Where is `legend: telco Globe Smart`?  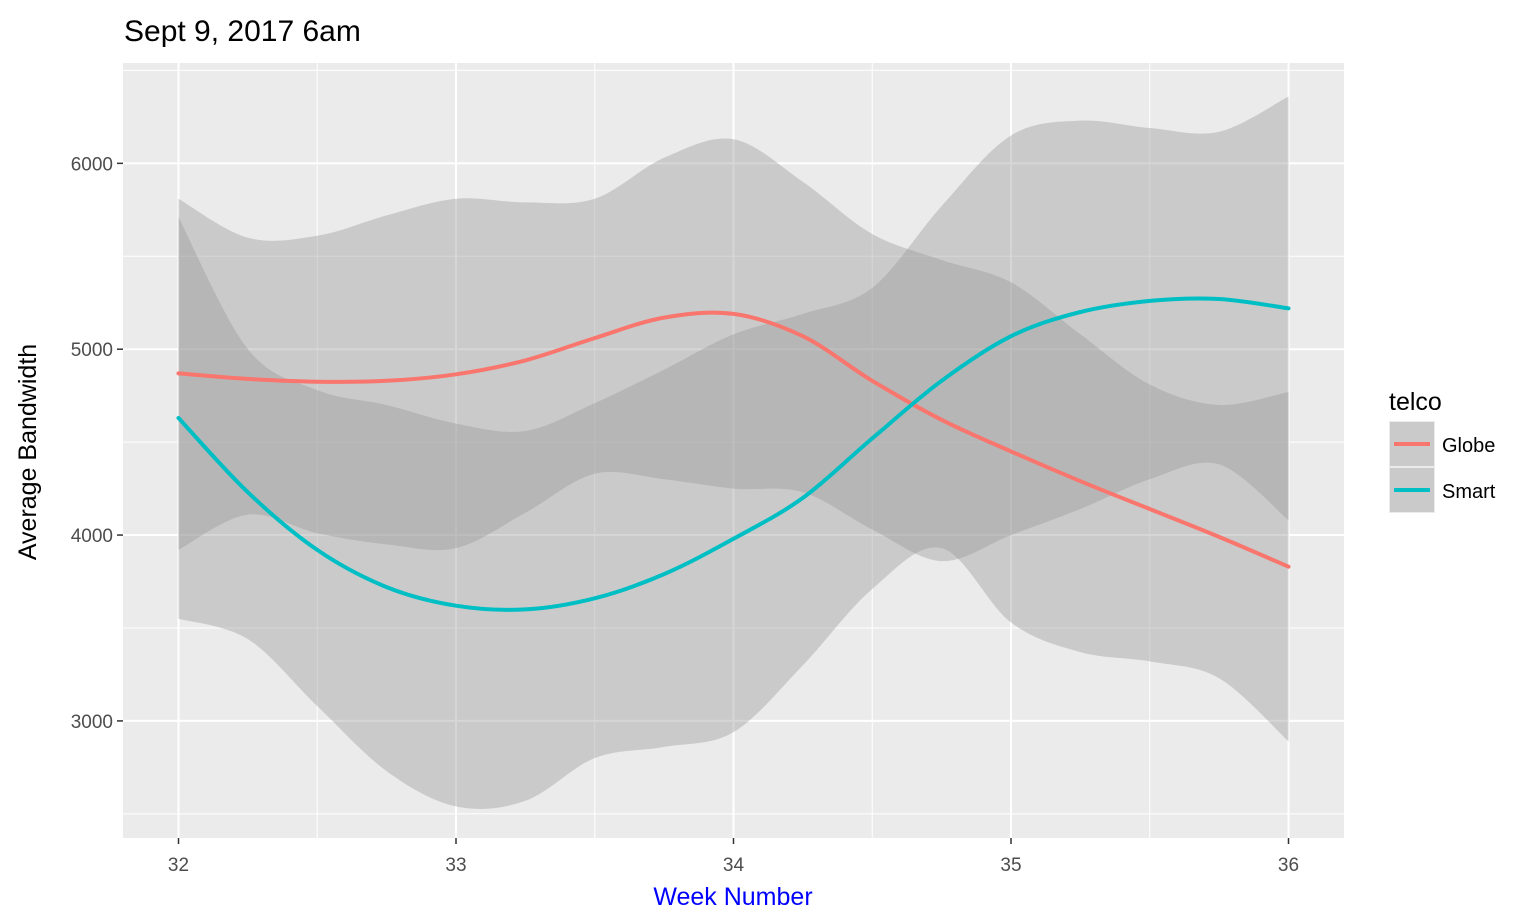
legend: telco Globe Smart is located at coordinates (1442, 450).